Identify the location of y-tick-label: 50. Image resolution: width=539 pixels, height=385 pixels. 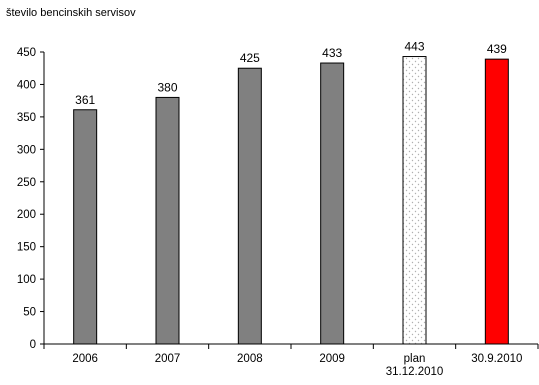
(29, 313).